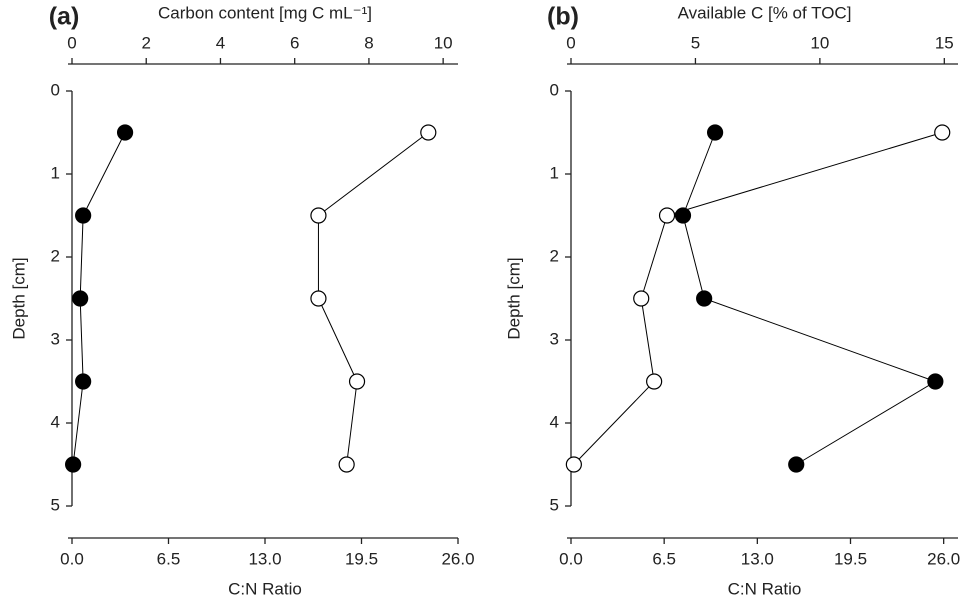 The image size is (966, 606). Describe the element at coordinates (368, 42) in the screenshot. I see `x-top-tick-label: 8` at that location.